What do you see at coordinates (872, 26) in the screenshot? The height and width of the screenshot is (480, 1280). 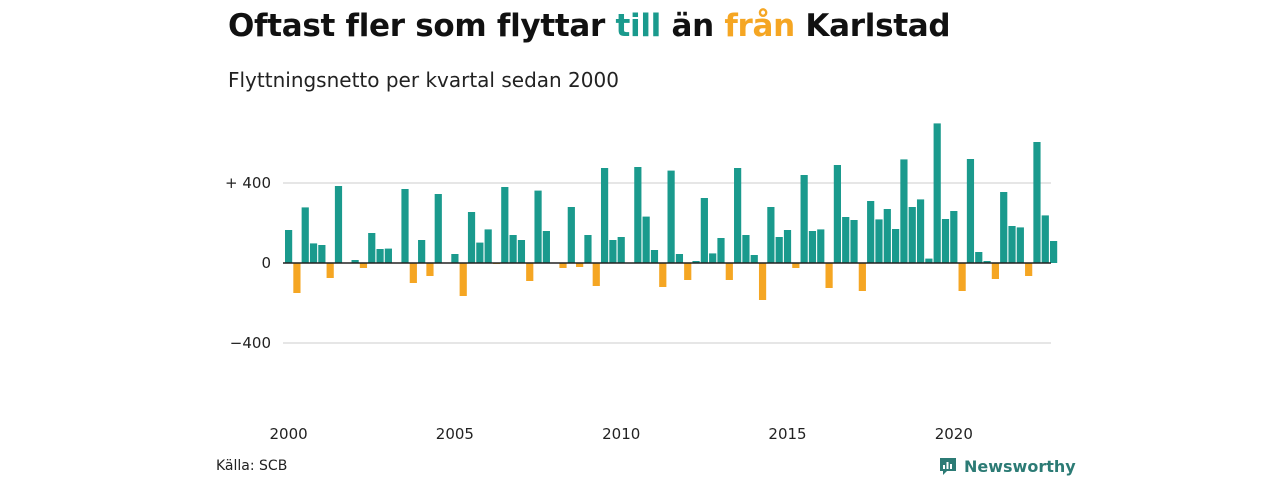 I see `title-part: Karlstad` at bounding box center [872, 26].